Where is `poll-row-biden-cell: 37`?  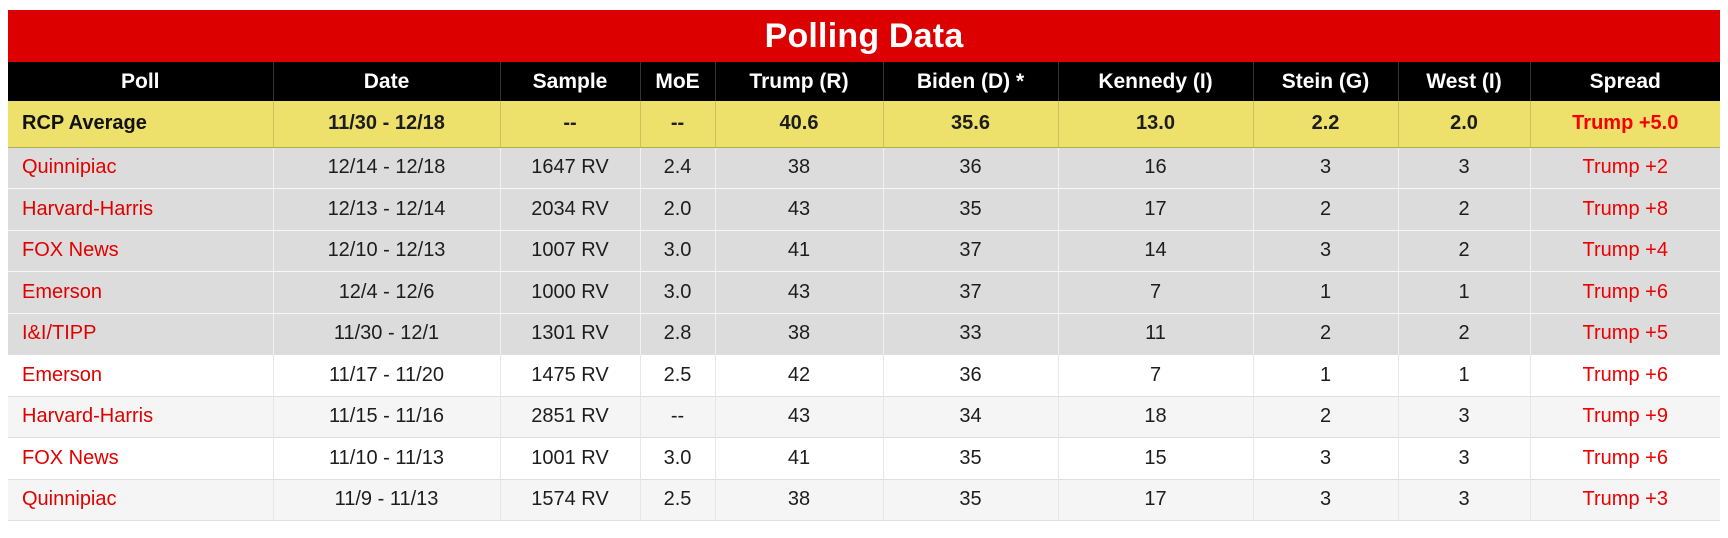 poll-row-biden-cell: 37 is located at coordinates (970, 250).